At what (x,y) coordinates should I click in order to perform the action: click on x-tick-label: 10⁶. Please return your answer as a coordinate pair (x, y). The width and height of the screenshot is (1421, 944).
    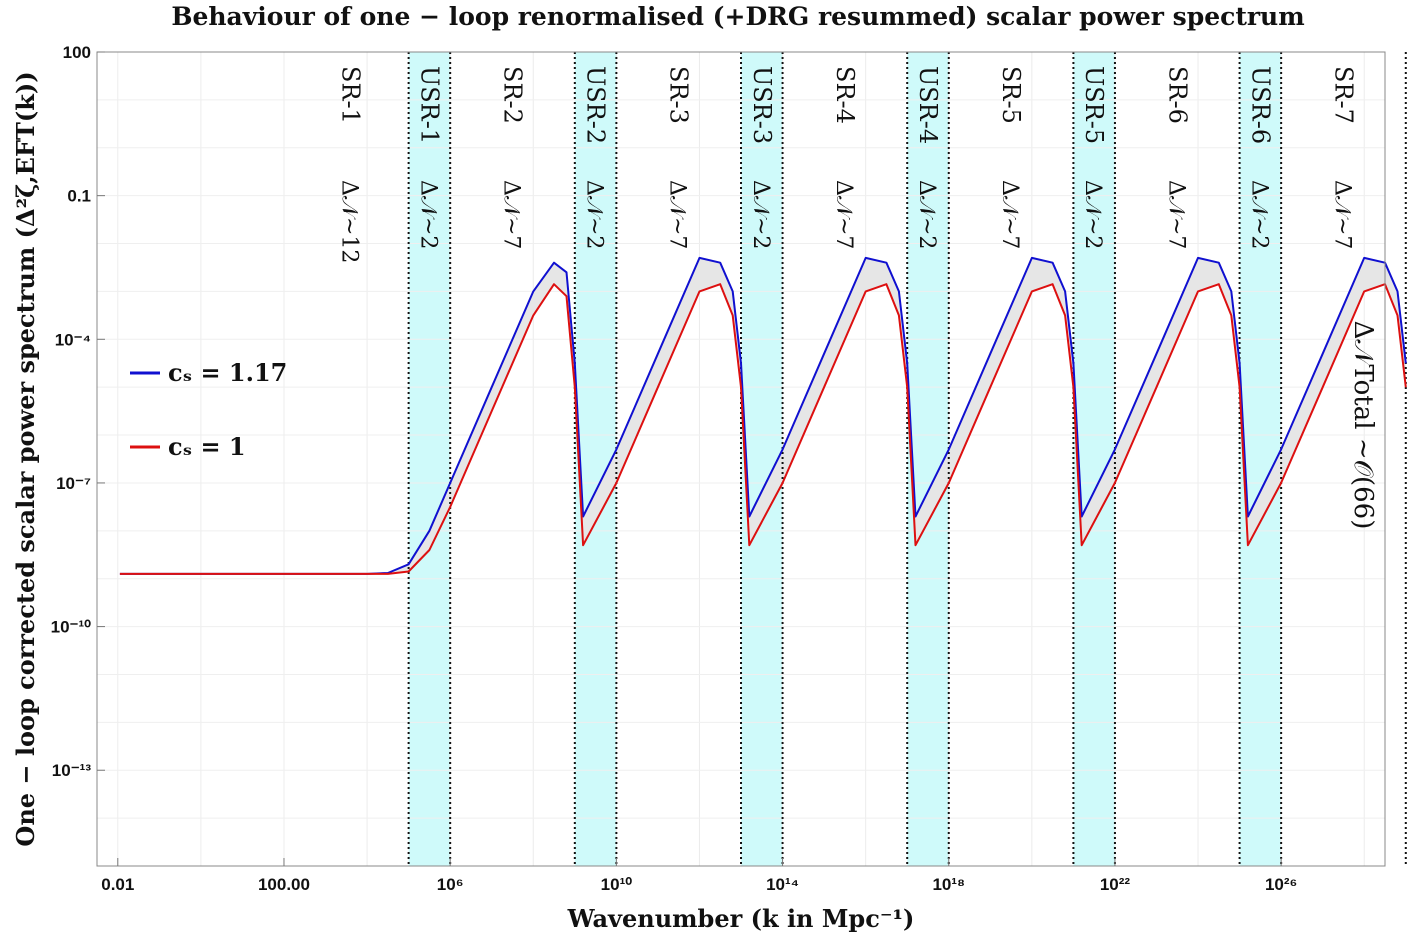
    Looking at the image, I should click on (450, 884).